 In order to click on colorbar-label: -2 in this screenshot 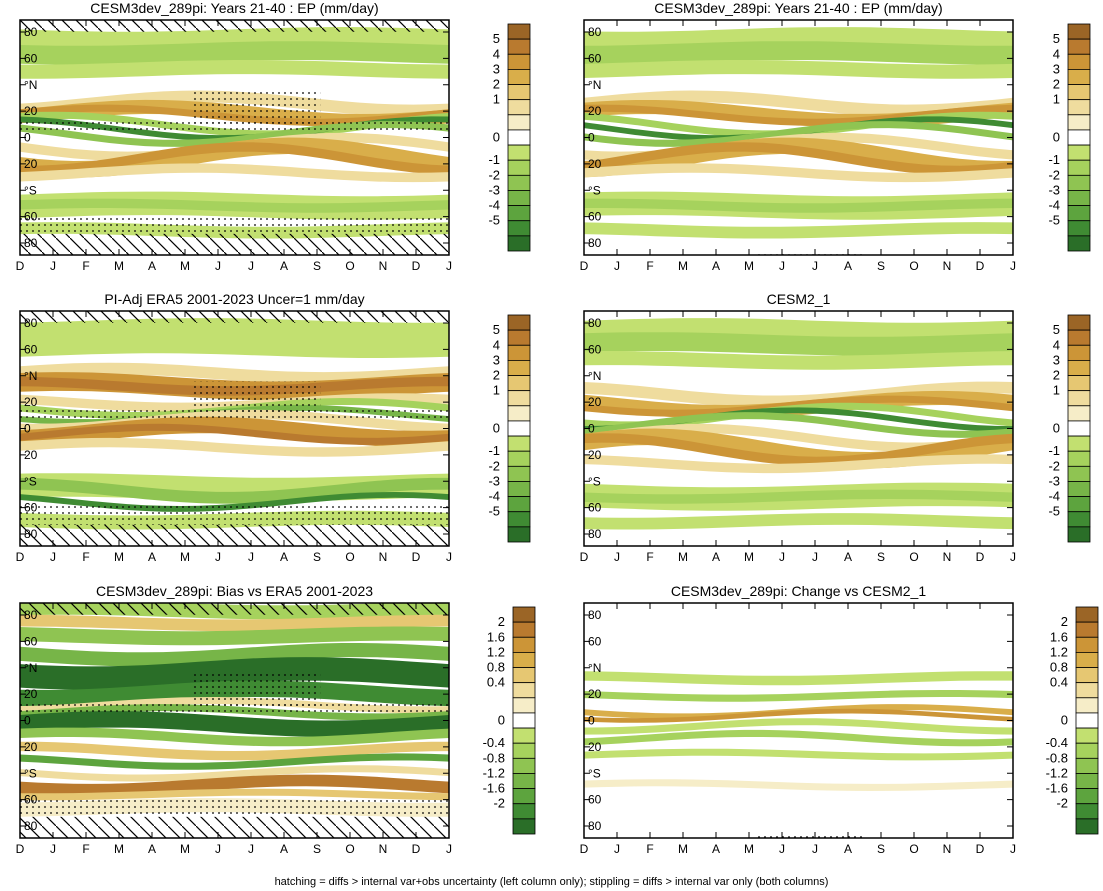, I will do `click(494, 174)`.